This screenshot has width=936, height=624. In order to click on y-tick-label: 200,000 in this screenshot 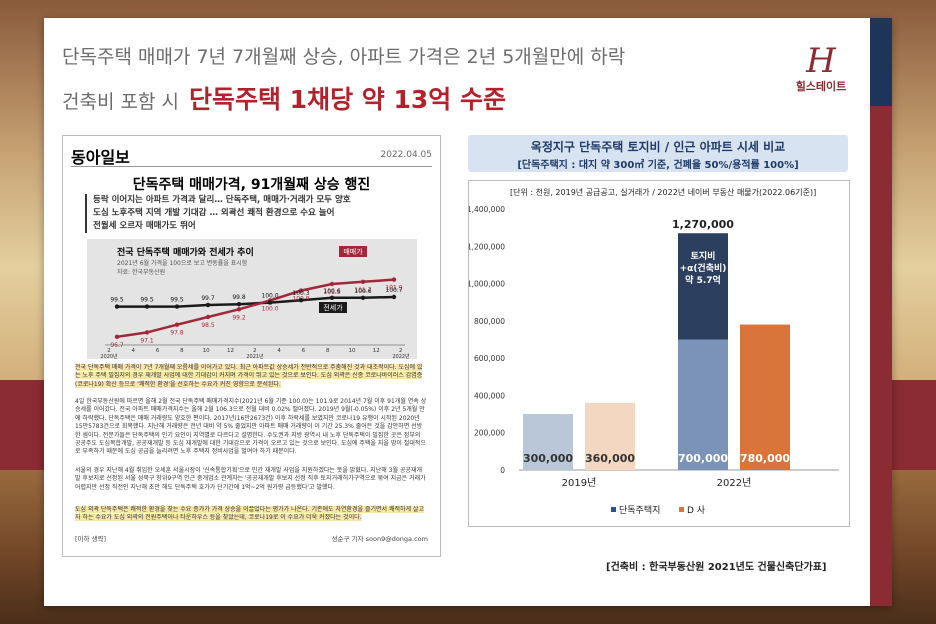, I will do `click(489, 433)`.